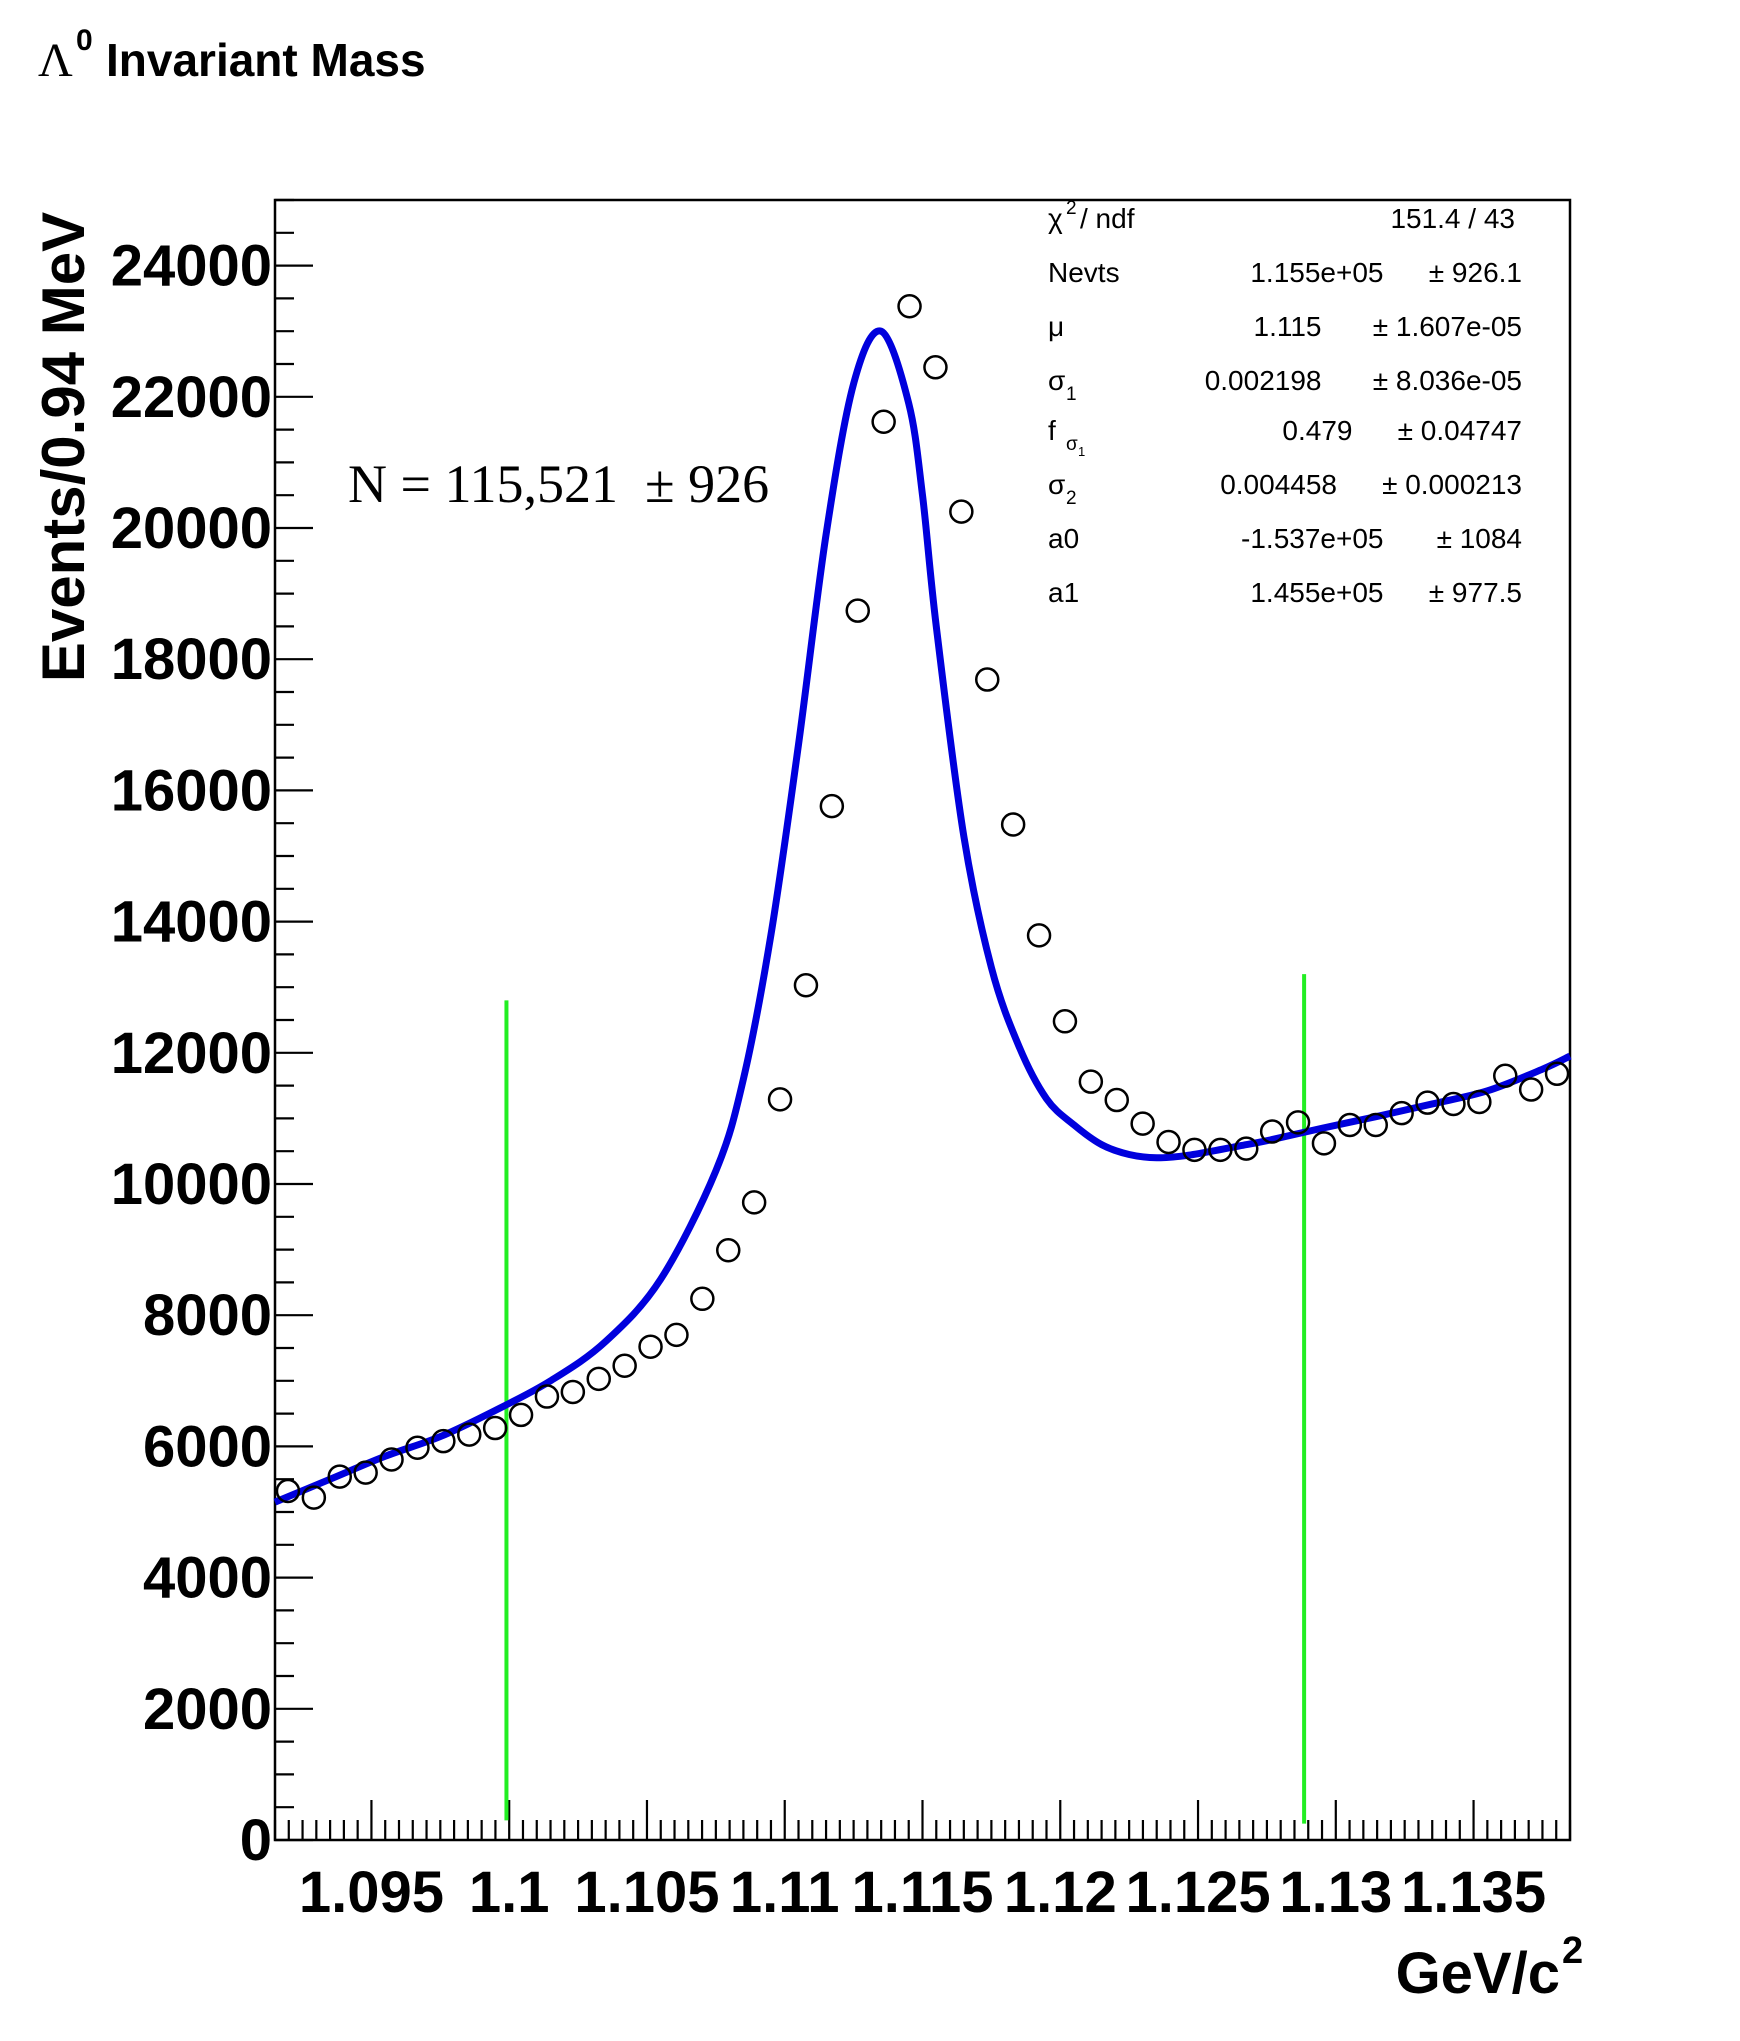  I want to click on stats-label-sup: 2, so click(1071, 208).